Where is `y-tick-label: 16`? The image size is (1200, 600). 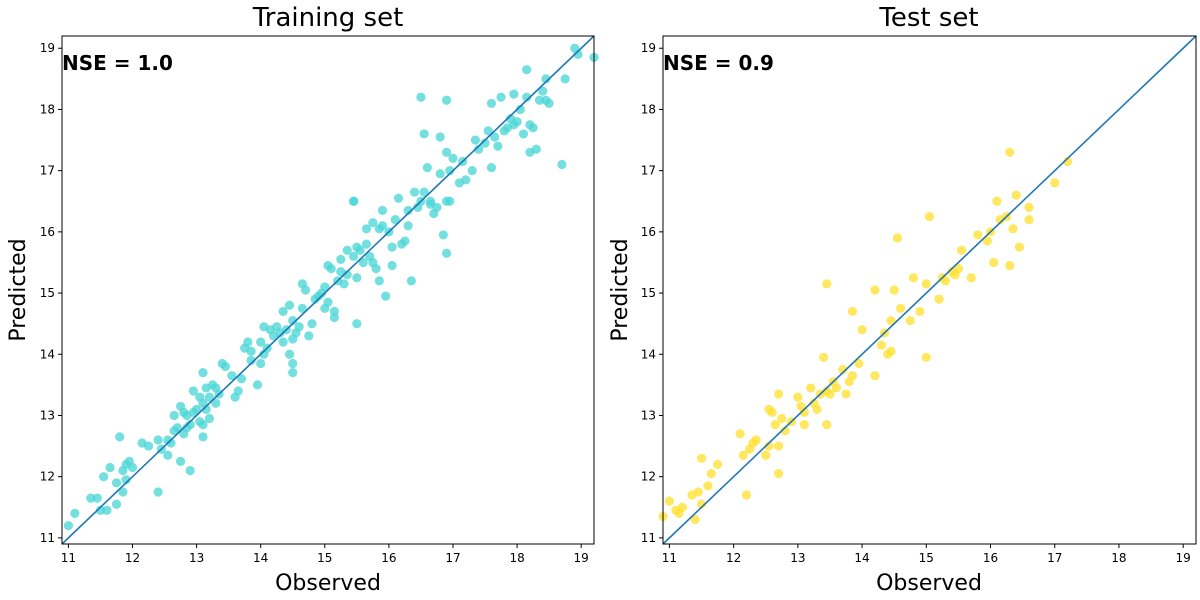 y-tick-label: 16 is located at coordinates (47, 232).